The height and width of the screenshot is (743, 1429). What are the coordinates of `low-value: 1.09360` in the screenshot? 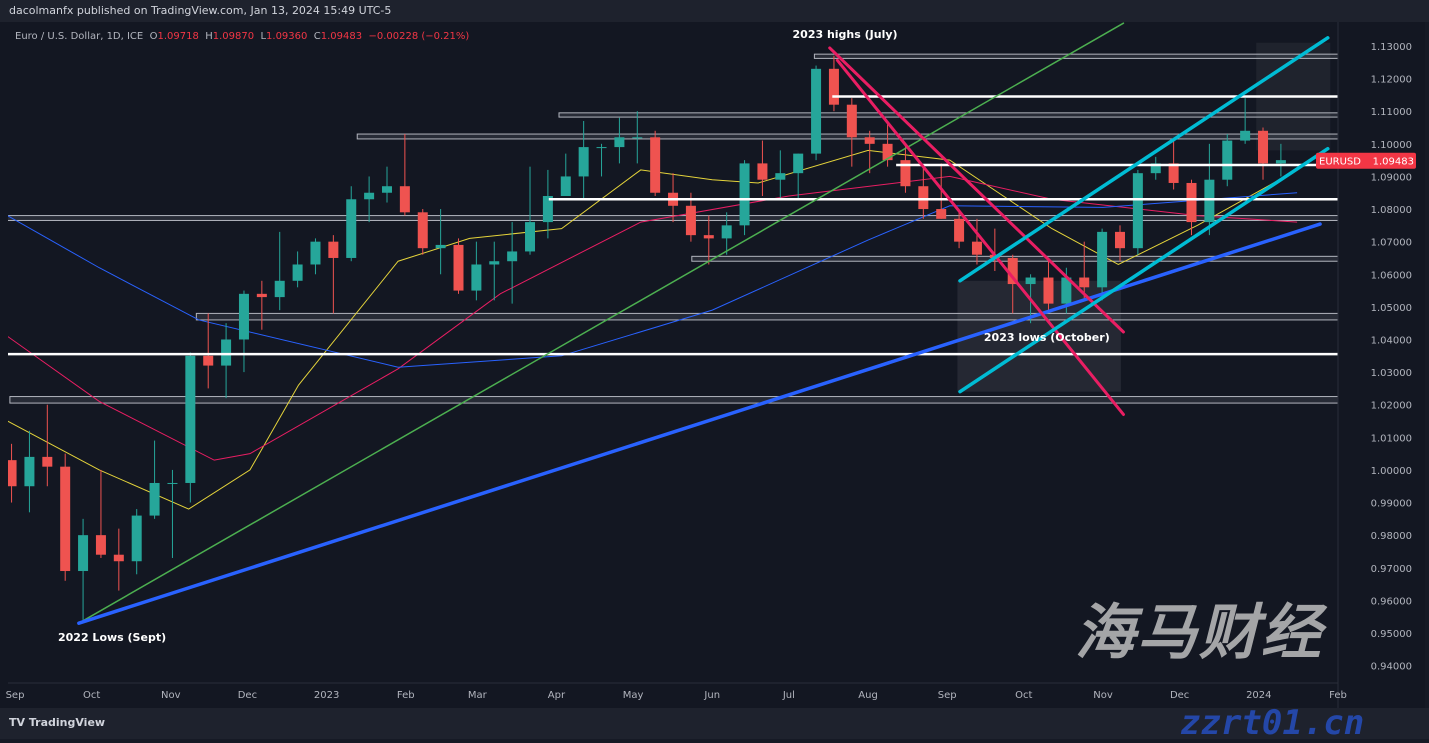 It's located at (287, 36).